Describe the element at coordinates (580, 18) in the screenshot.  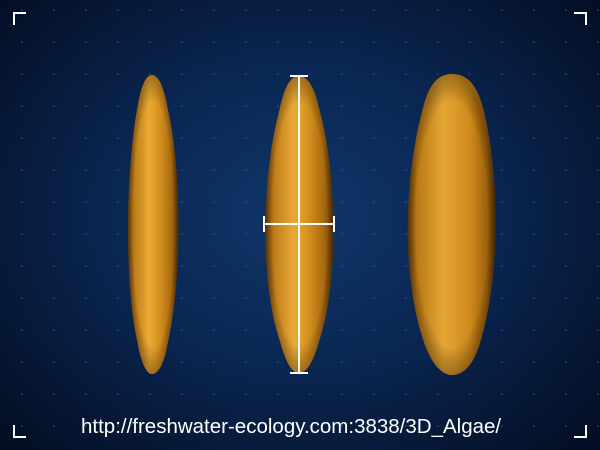
I see `corner-bracket-top-right-icon` at that location.